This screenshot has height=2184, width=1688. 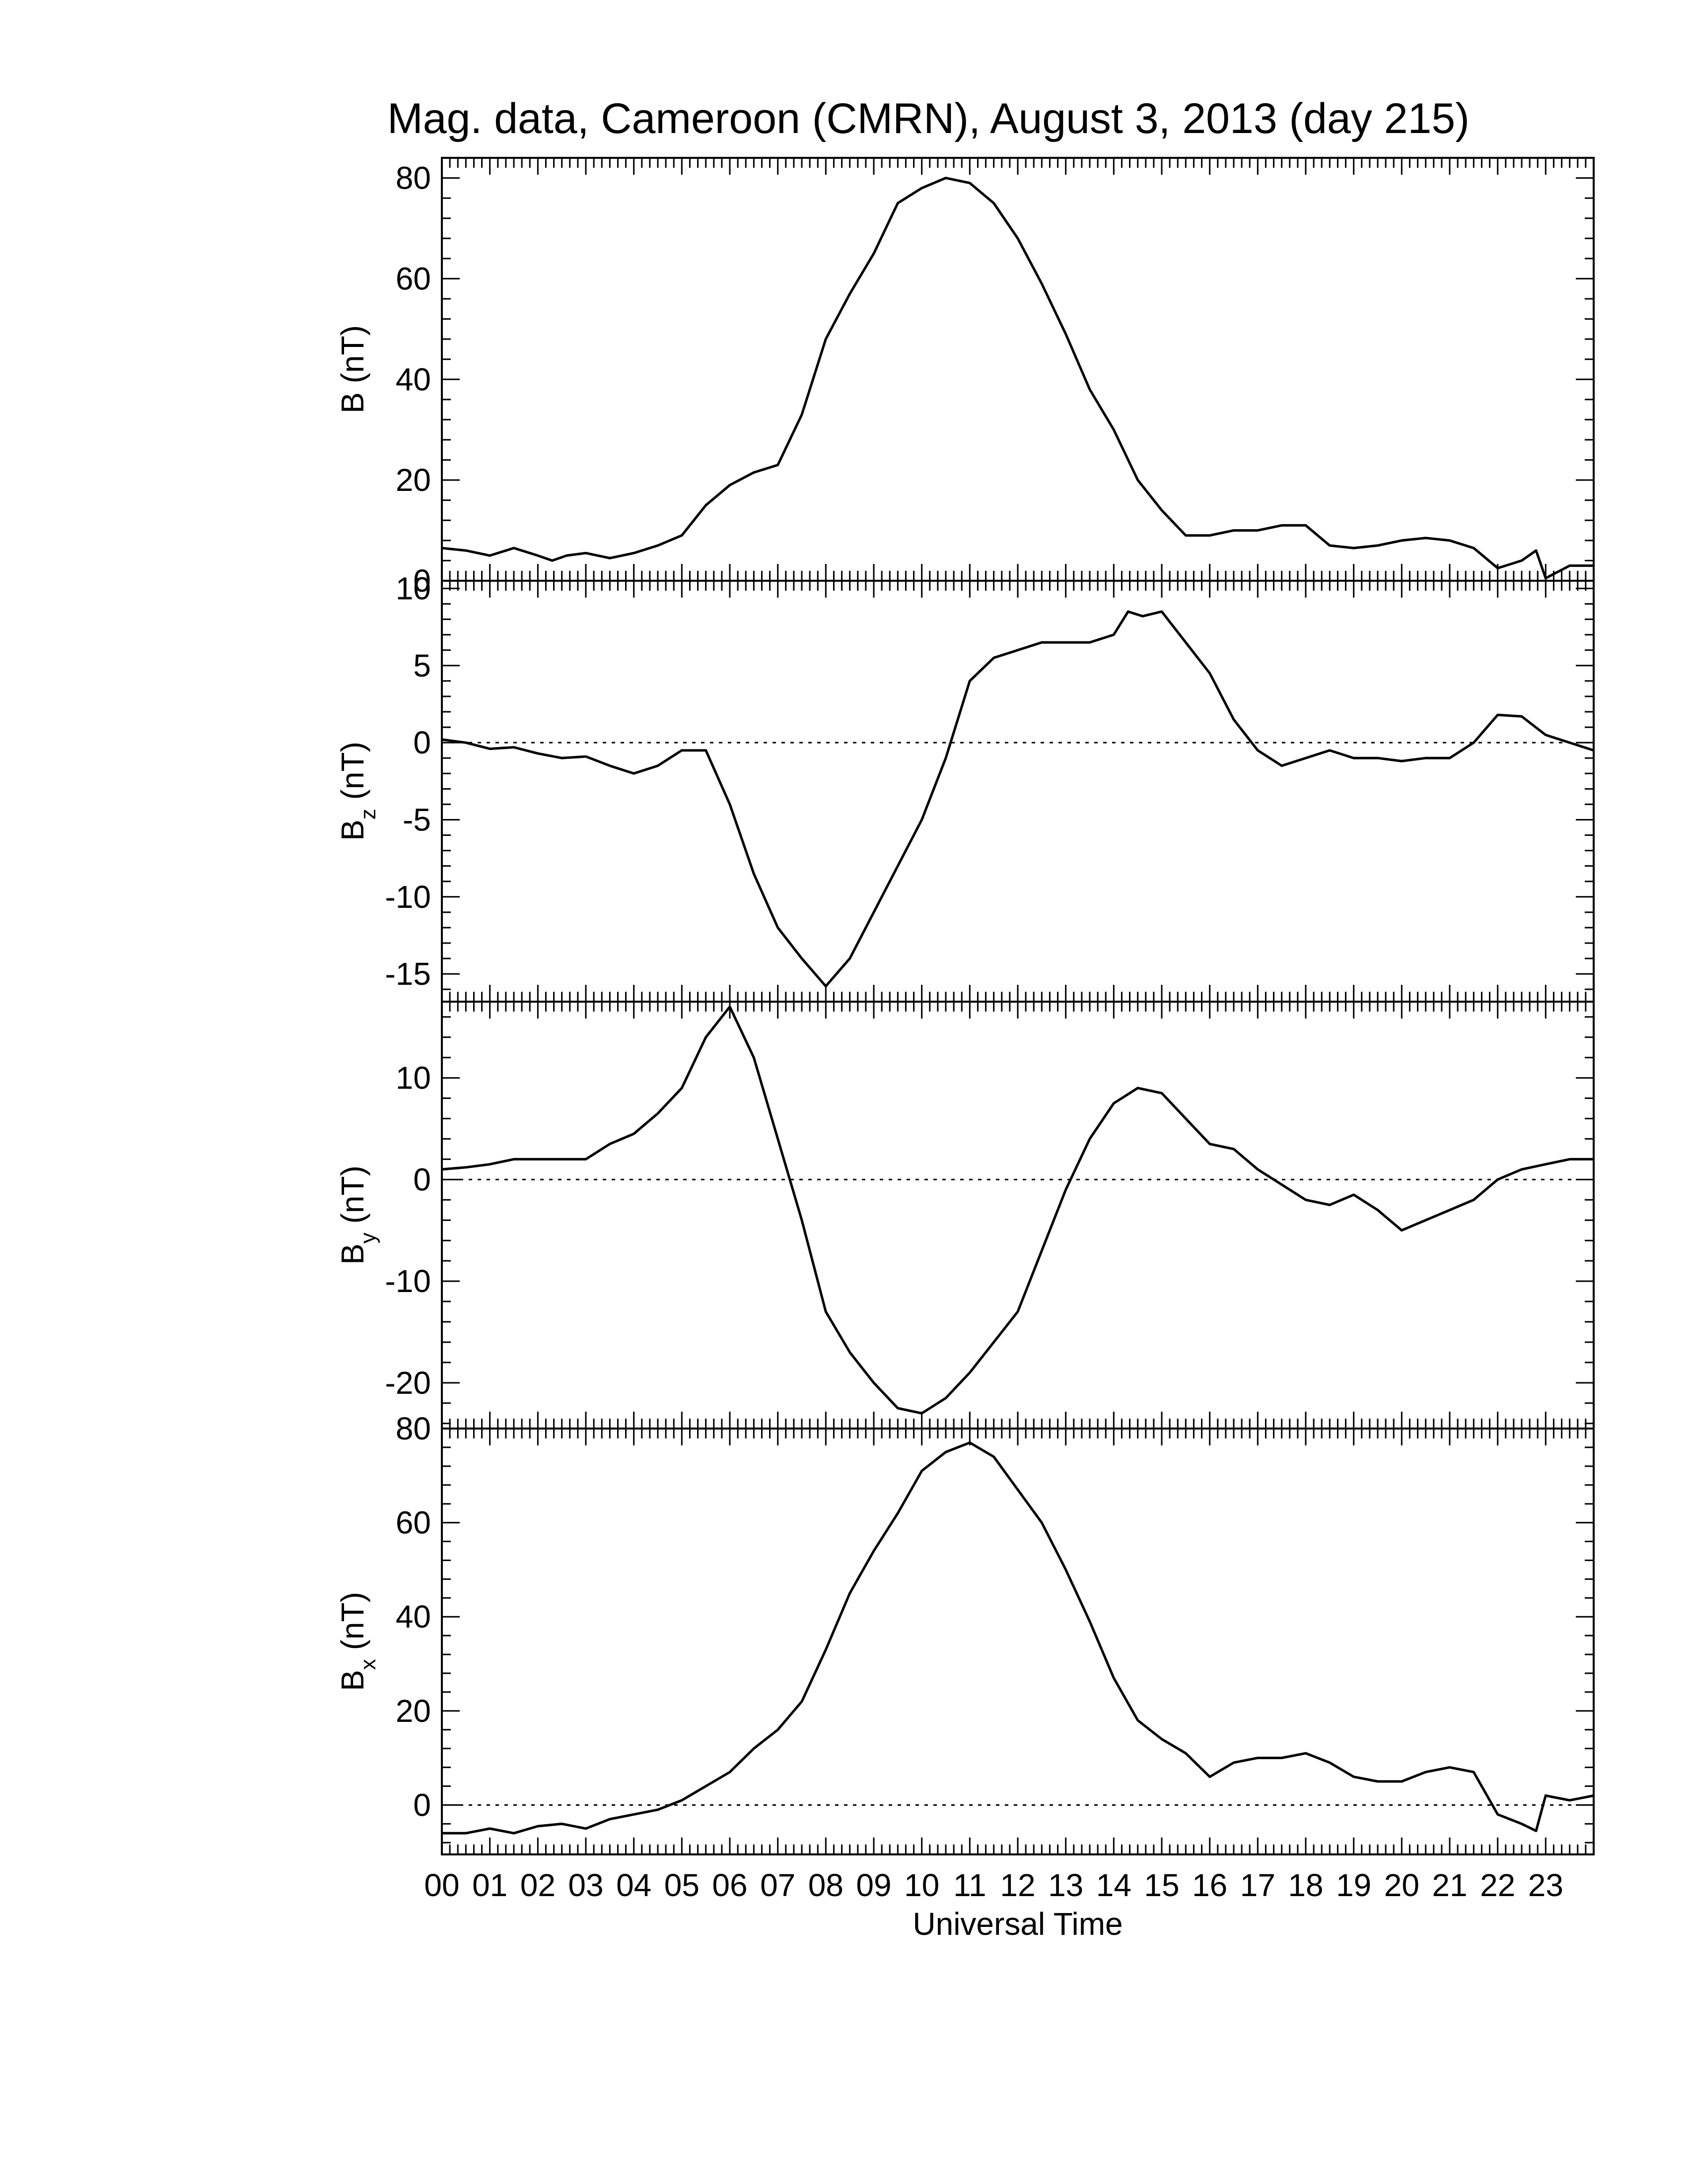 I want to click on y-axis-title: By (nT), so click(x=357, y=1215).